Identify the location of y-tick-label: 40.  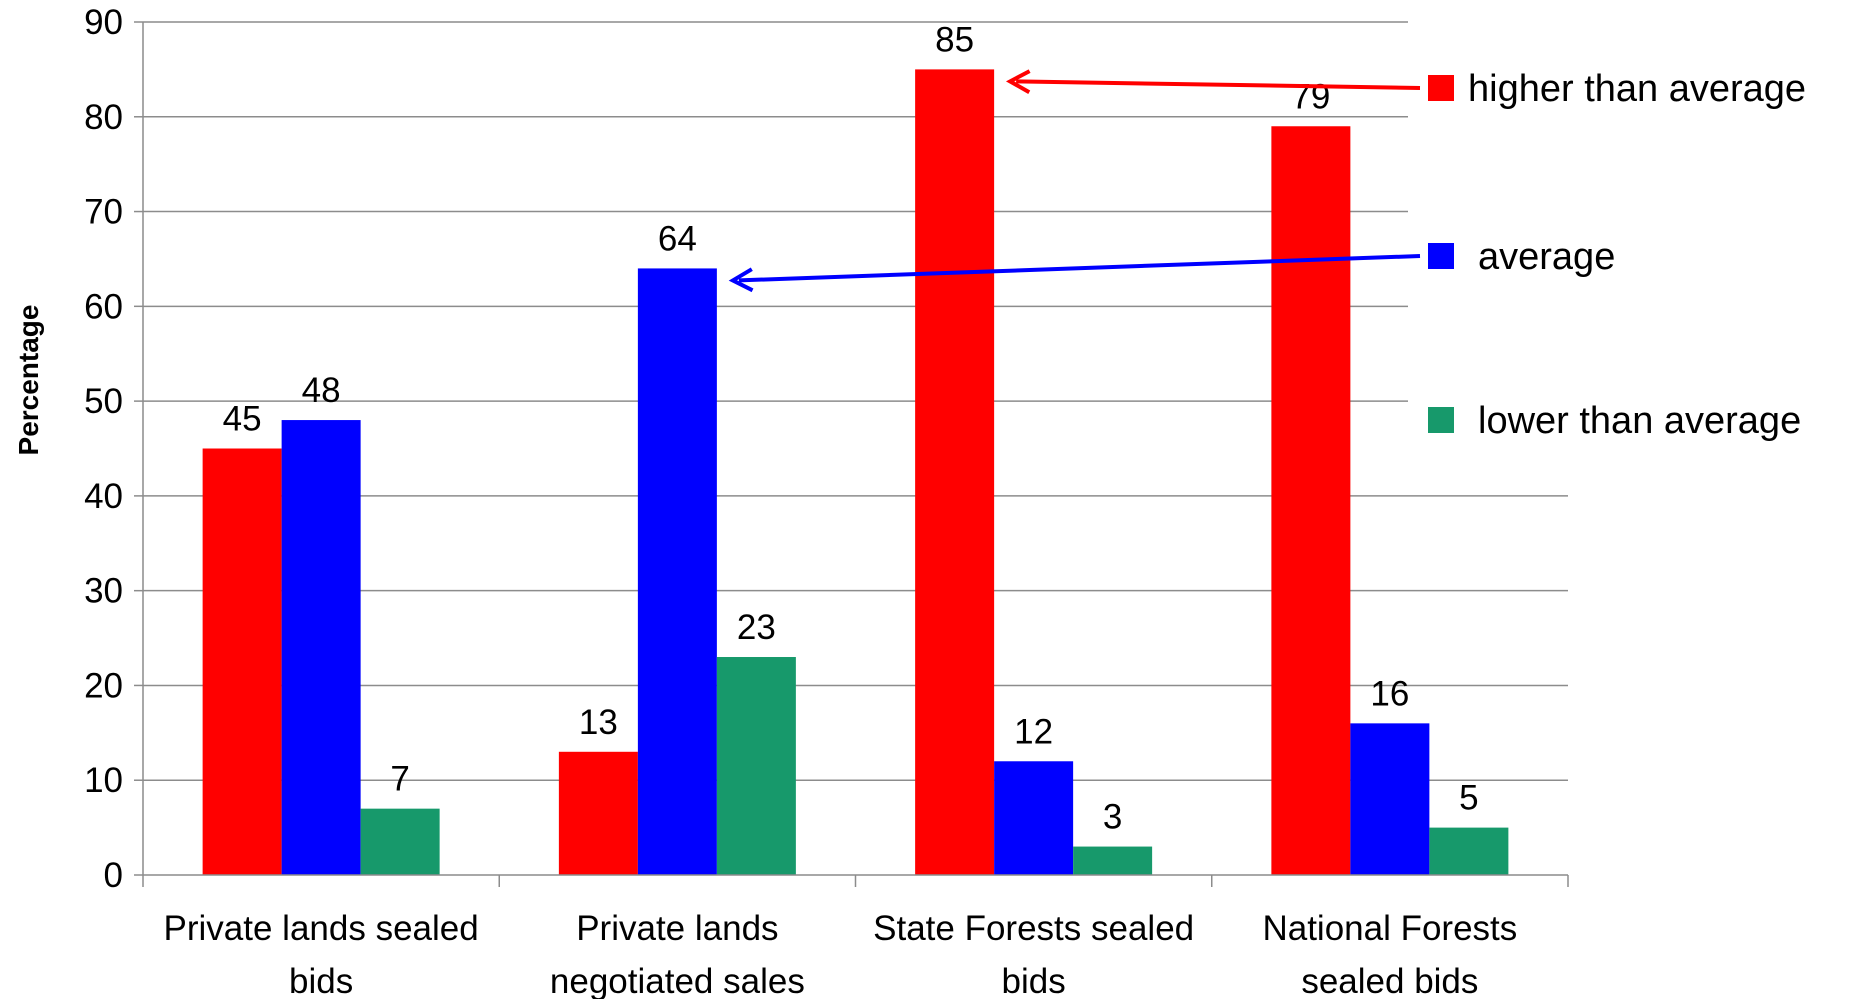
(103, 496).